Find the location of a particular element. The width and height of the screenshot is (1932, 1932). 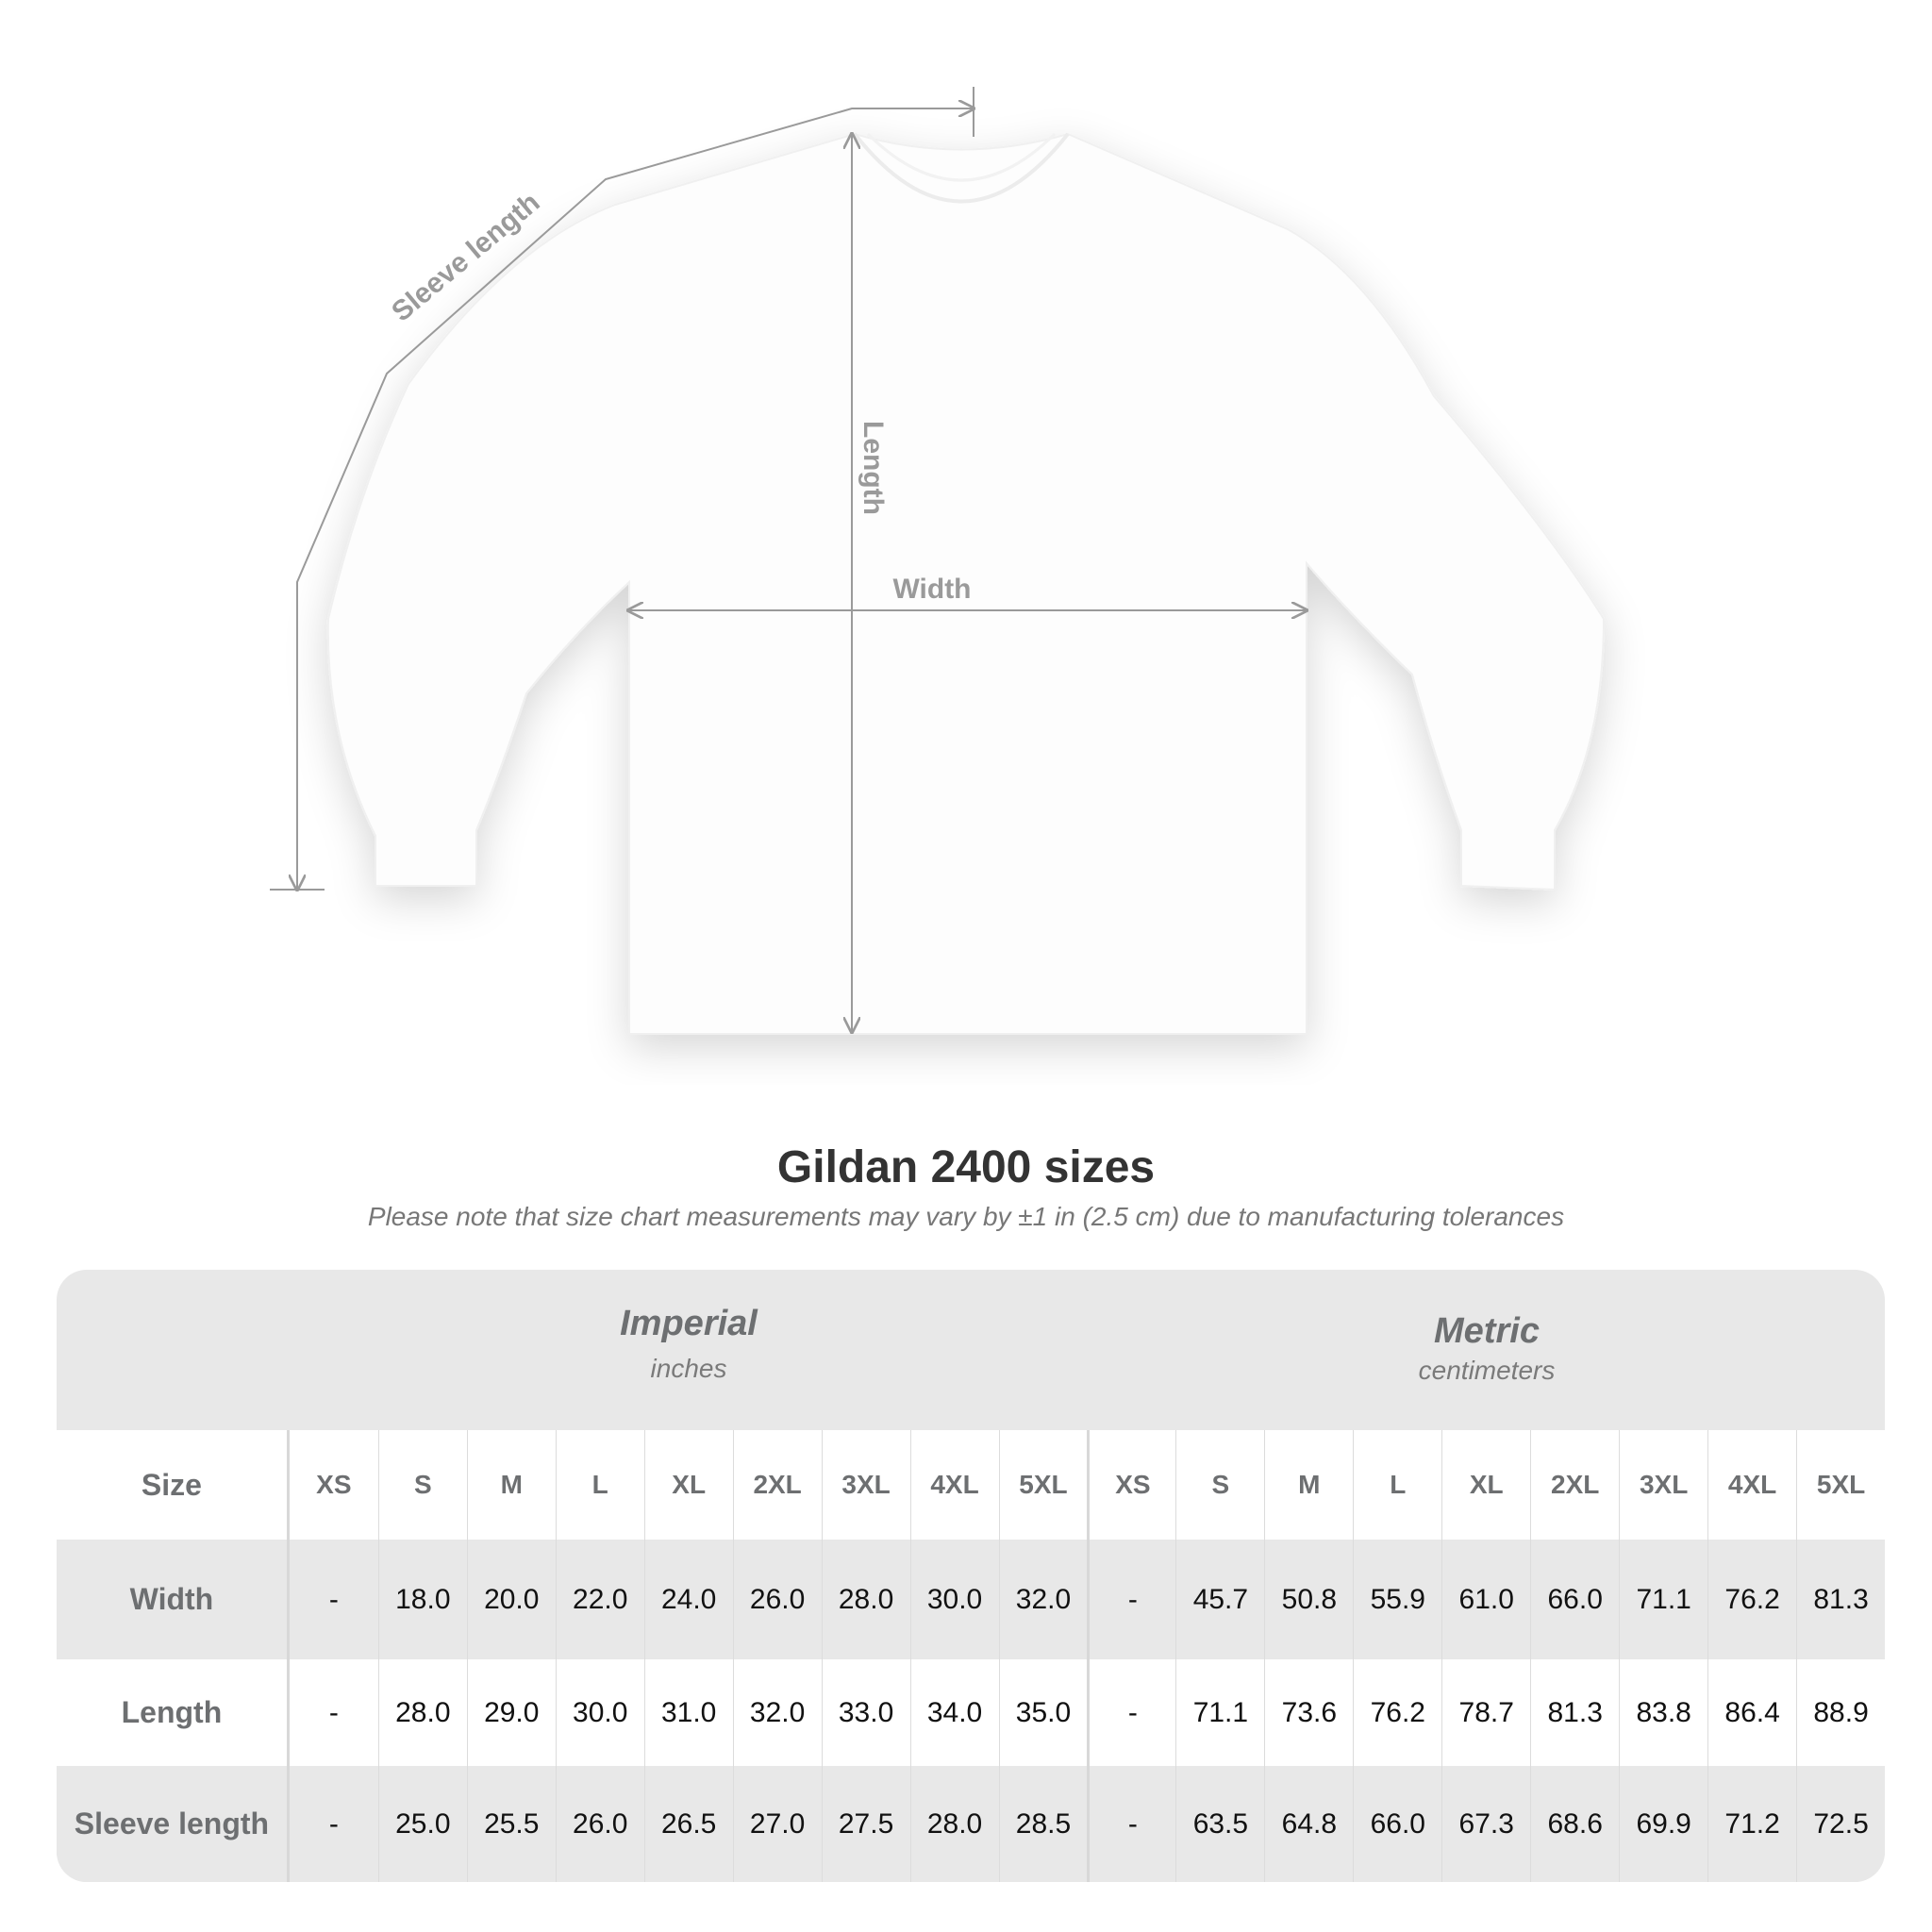

value-cell-metric: 69.9 is located at coordinates (1663, 1824).